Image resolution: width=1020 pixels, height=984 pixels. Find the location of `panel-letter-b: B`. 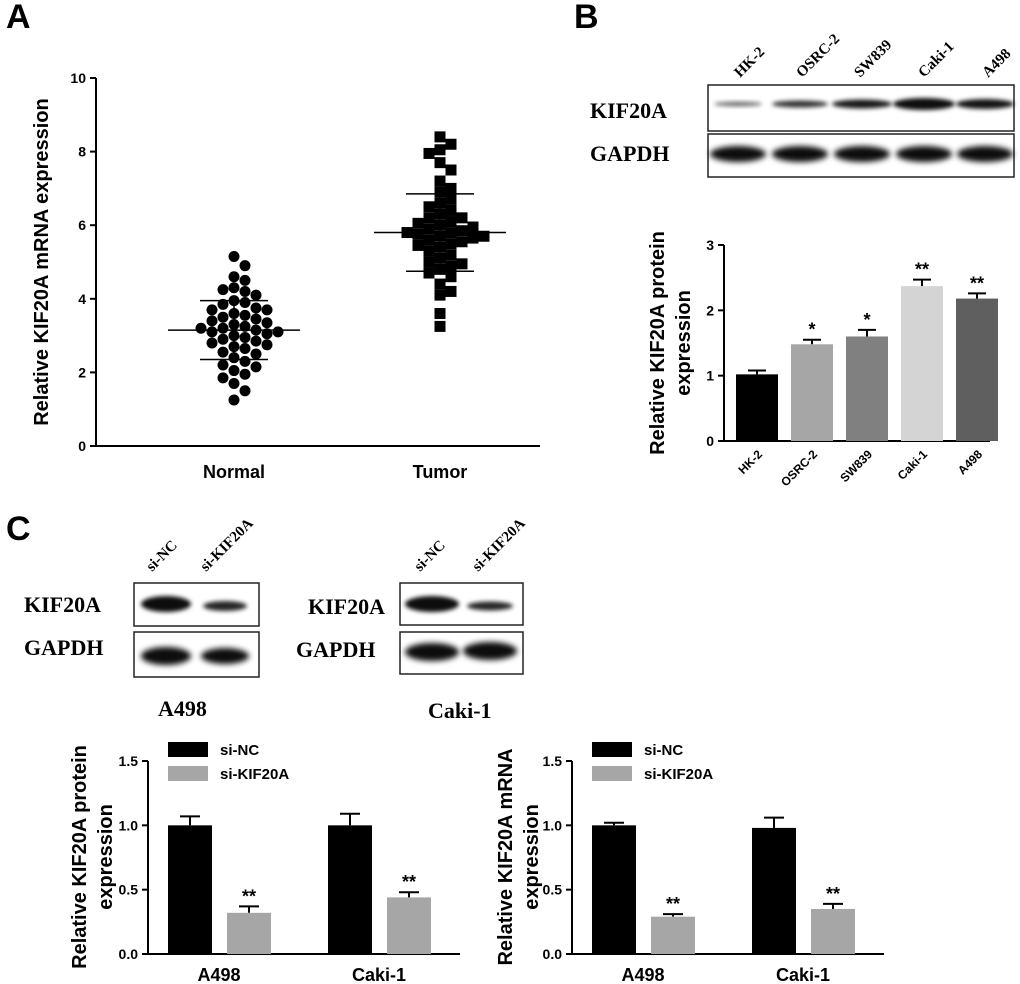

panel-letter-b: B is located at coordinates (586, 18).